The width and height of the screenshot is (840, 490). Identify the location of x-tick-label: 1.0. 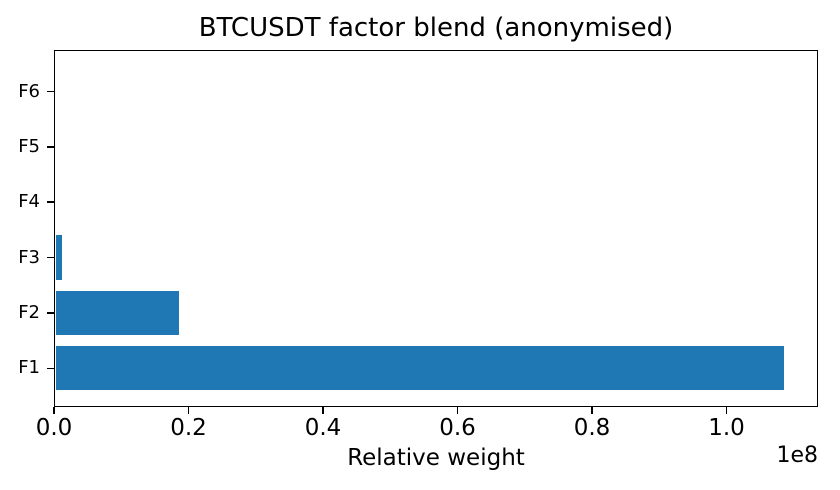
(726, 428).